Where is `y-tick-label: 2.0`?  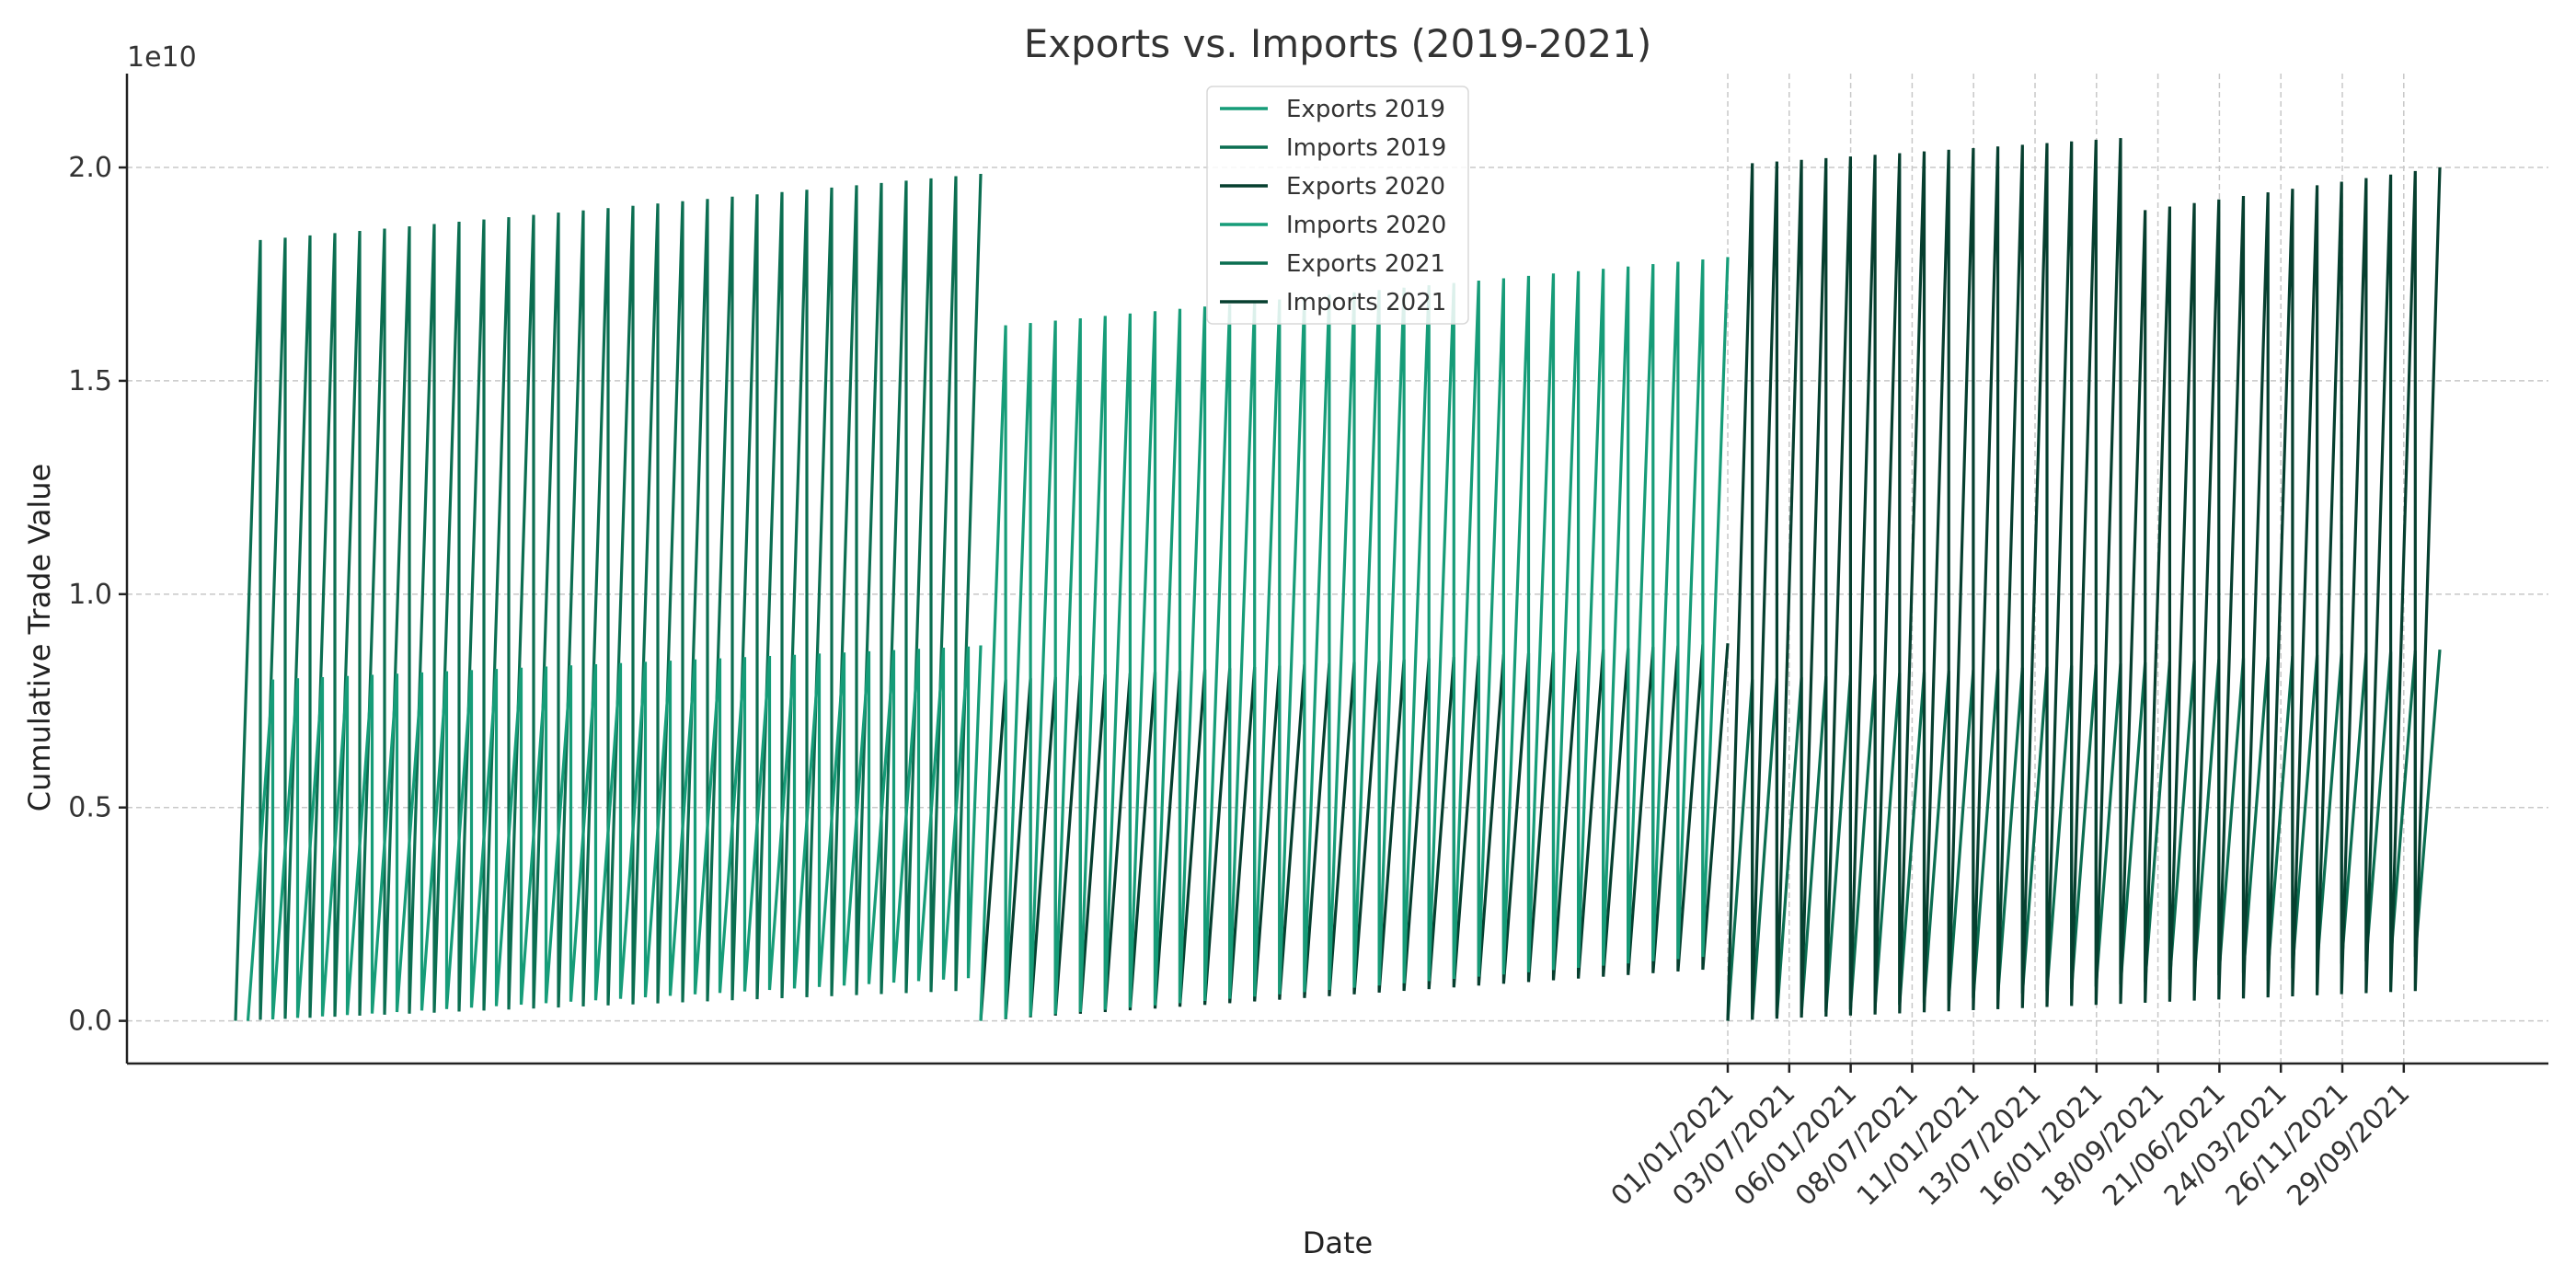 y-tick-label: 2.0 is located at coordinates (90, 168).